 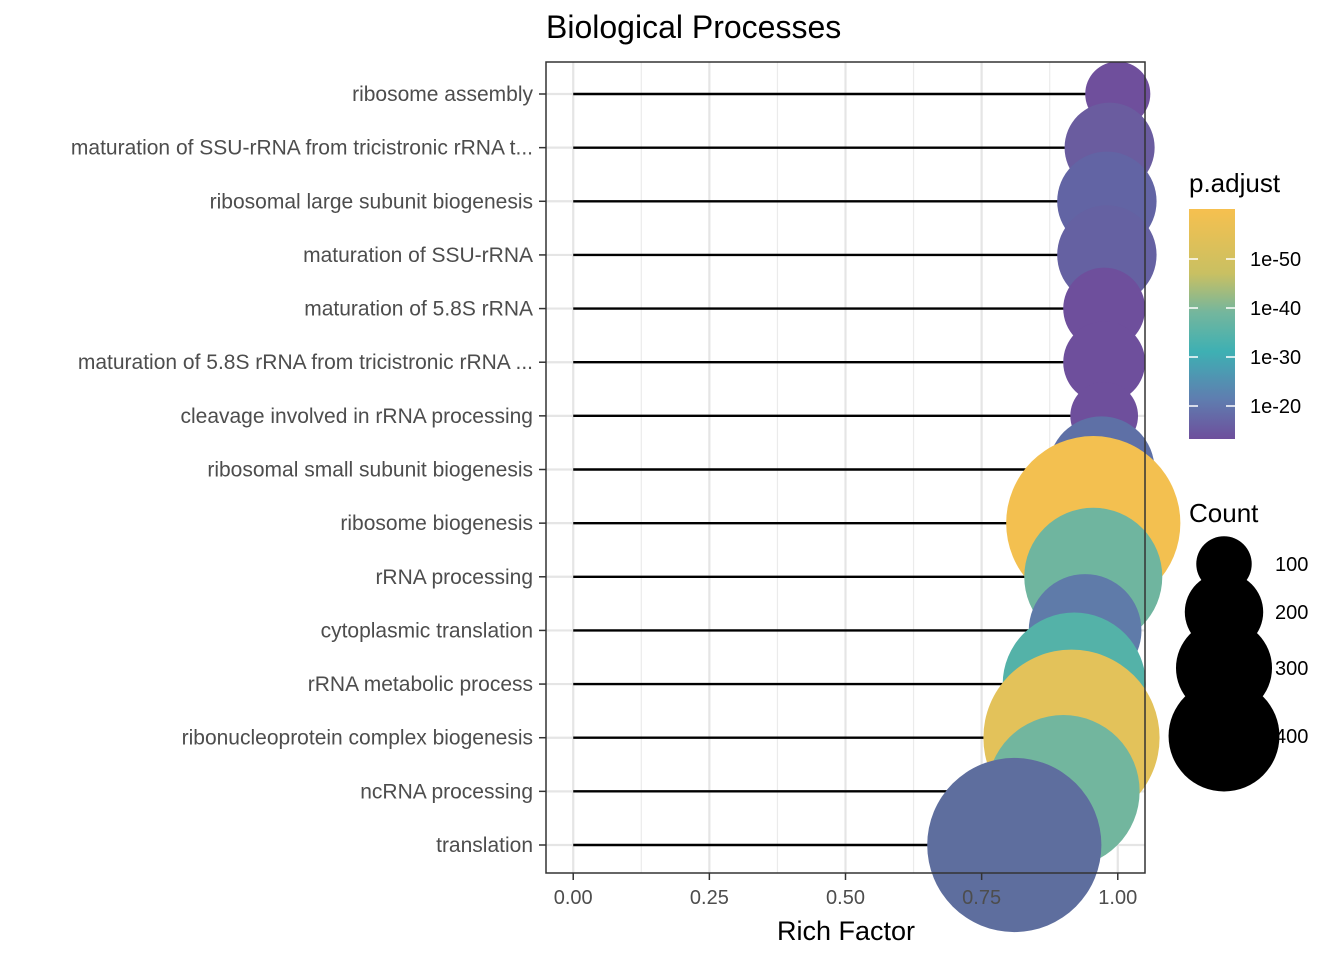 What do you see at coordinates (1275, 358) in the screenshot?
I see `color-legend-label: 1e-30` at bounding box center [1275, 358].